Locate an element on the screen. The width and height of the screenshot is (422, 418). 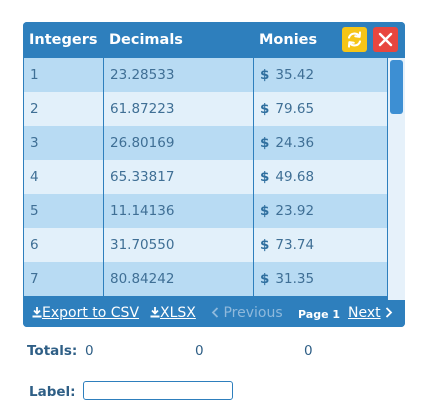
scrollbar-thumb is located at coordinates (396, 87).